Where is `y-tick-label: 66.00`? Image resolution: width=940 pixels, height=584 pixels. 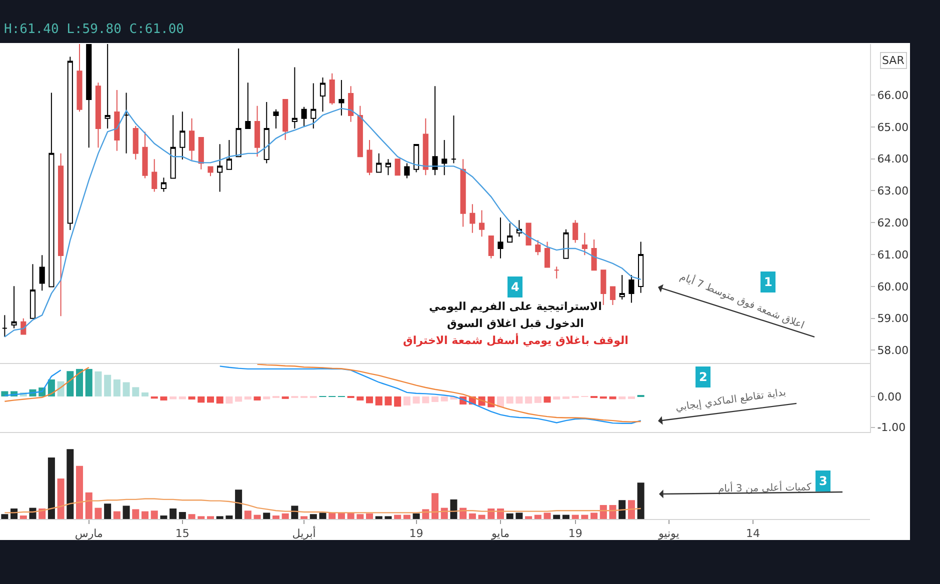
y-tick-label: 66.00 is located at coordinates (893, 95).